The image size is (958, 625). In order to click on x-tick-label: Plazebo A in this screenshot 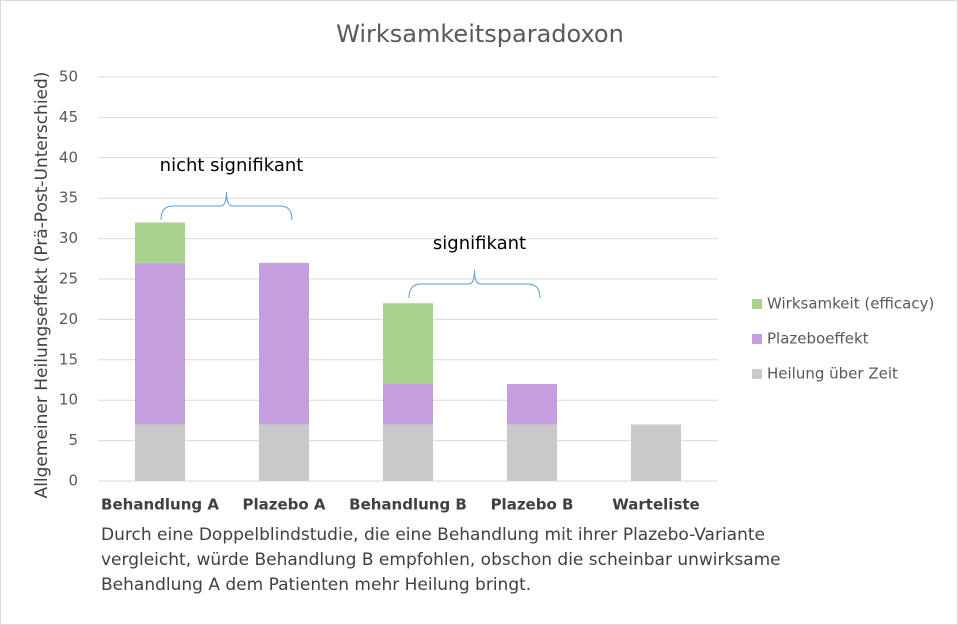, I will do `click(283, 505)`.